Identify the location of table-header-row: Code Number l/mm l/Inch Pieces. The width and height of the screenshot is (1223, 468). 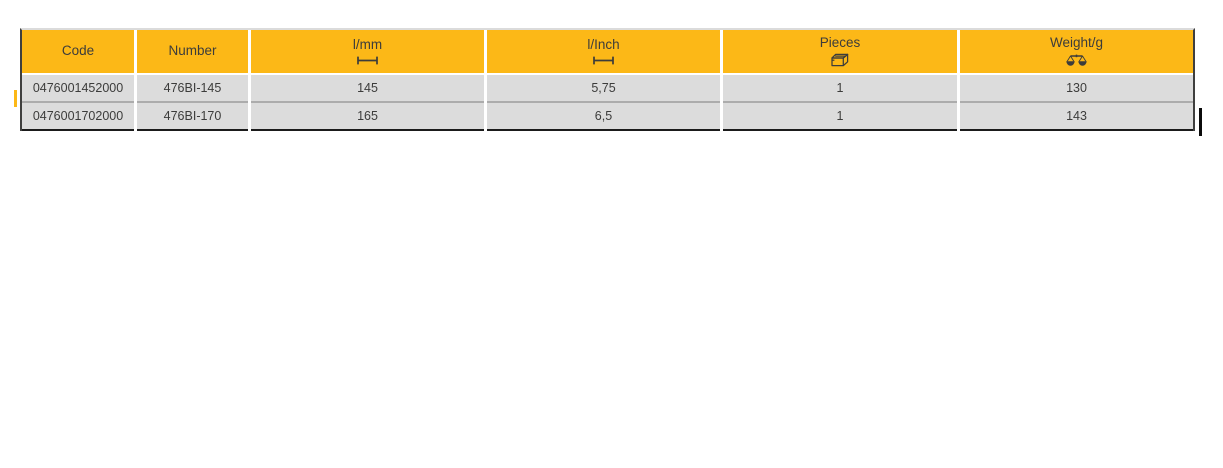
(607, 51).